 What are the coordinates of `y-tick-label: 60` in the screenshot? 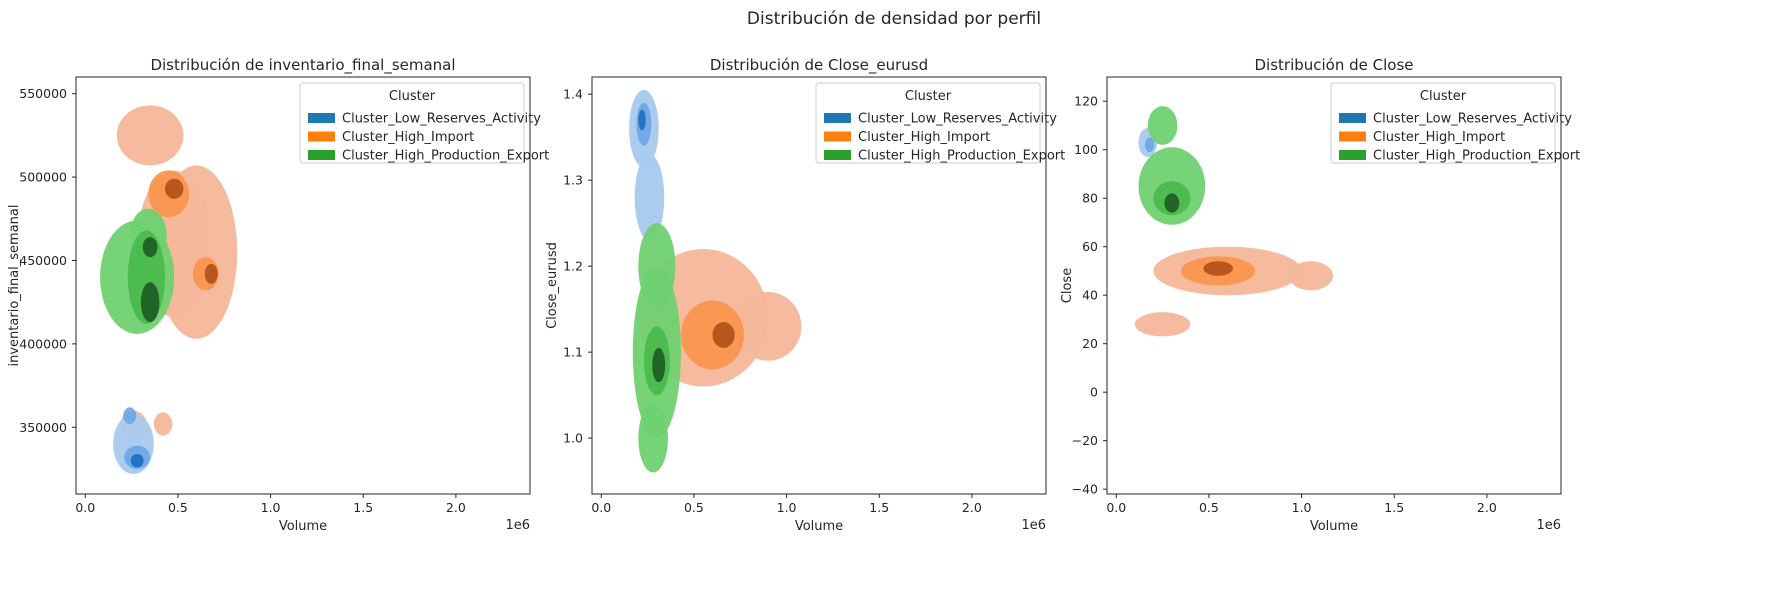 It's located at (1090, 246).